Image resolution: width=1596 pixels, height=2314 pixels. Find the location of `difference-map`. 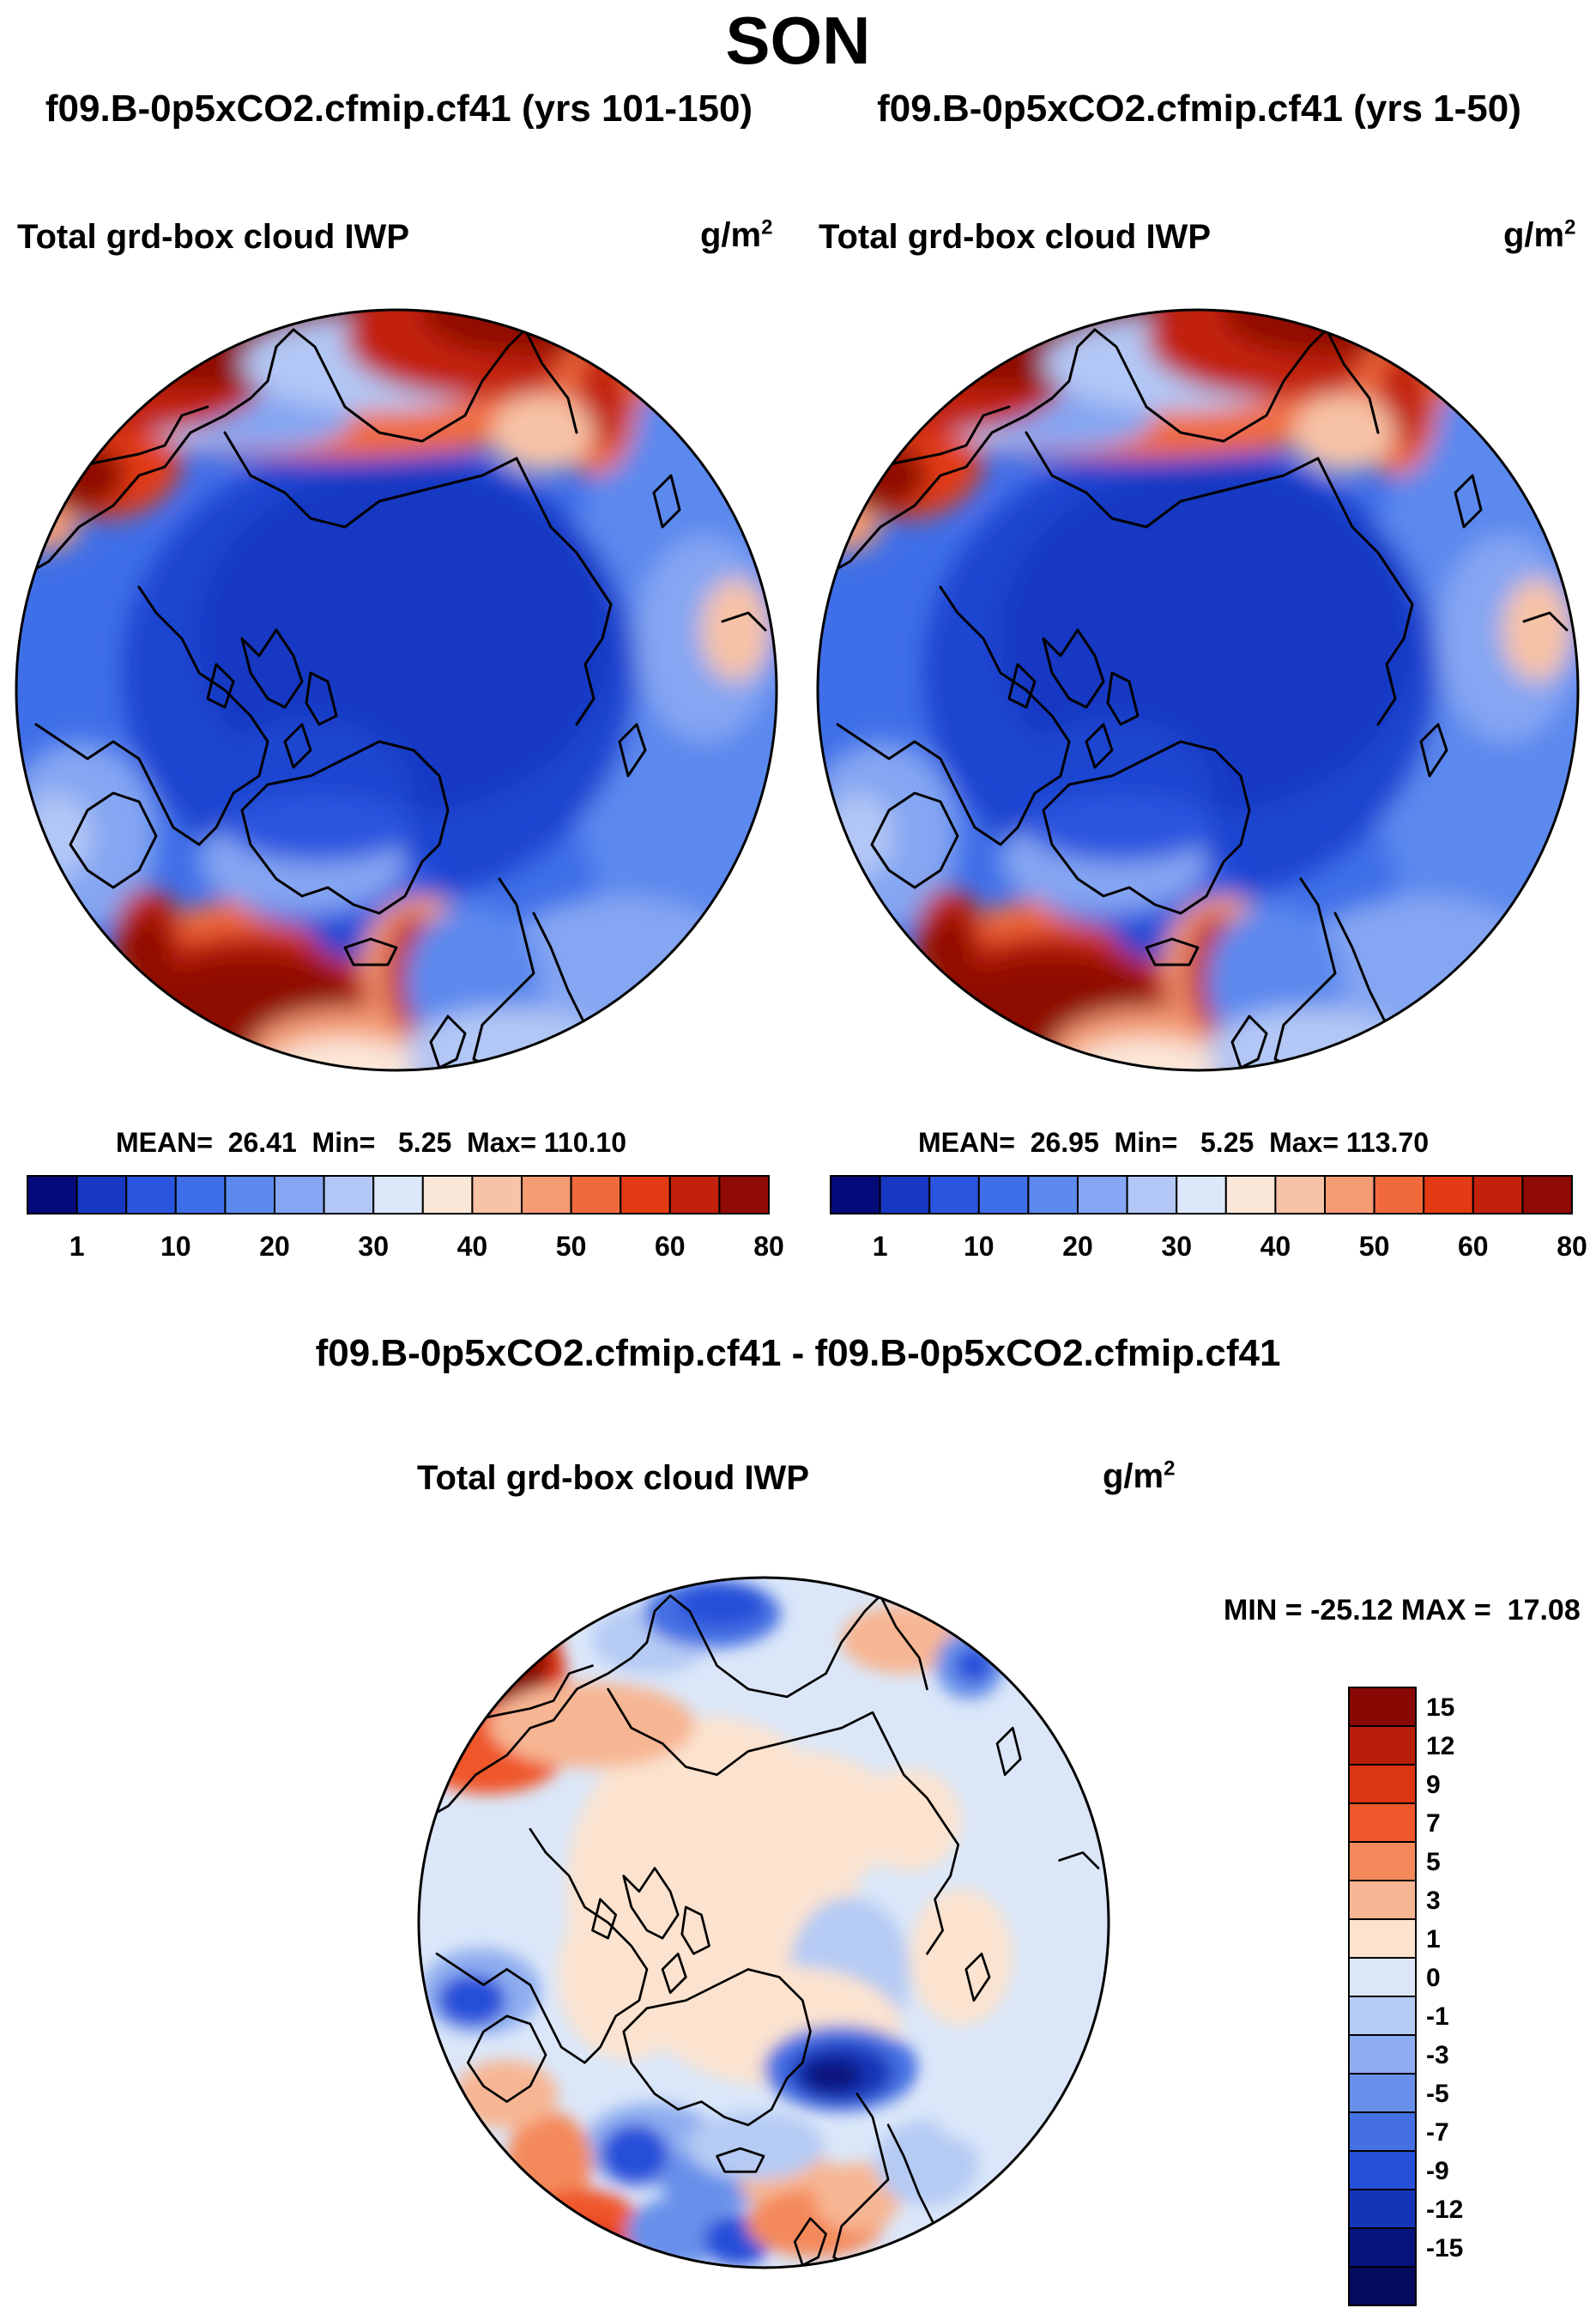

difference-map is located at coordinates (763, 1922).